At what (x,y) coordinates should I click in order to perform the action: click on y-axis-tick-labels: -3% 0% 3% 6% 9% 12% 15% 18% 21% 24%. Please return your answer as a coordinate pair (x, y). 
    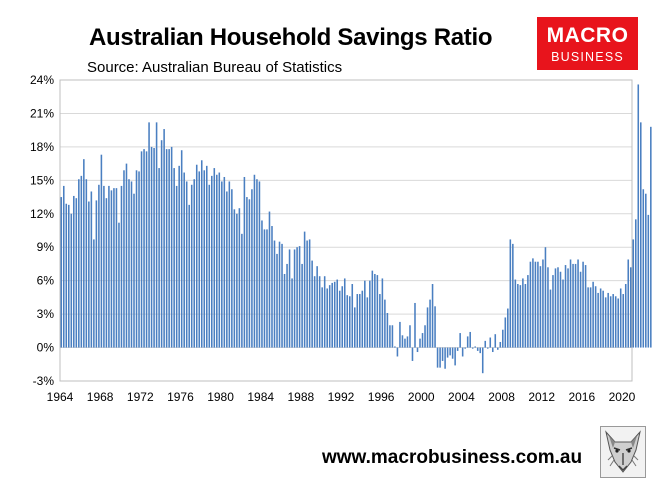
    Looking at the image, I should click on (42, 230).